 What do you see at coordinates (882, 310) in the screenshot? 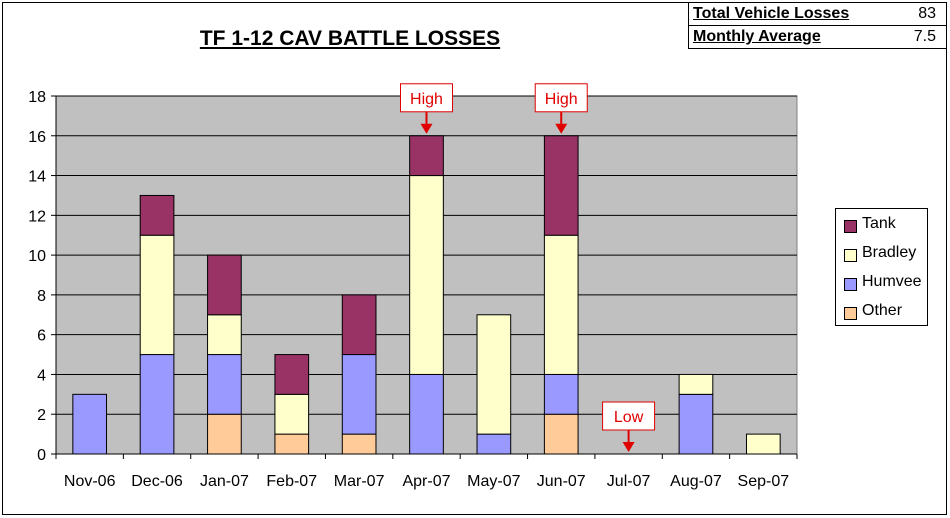
I see `legend-label-other: Other` at bounding box center [882, 310].